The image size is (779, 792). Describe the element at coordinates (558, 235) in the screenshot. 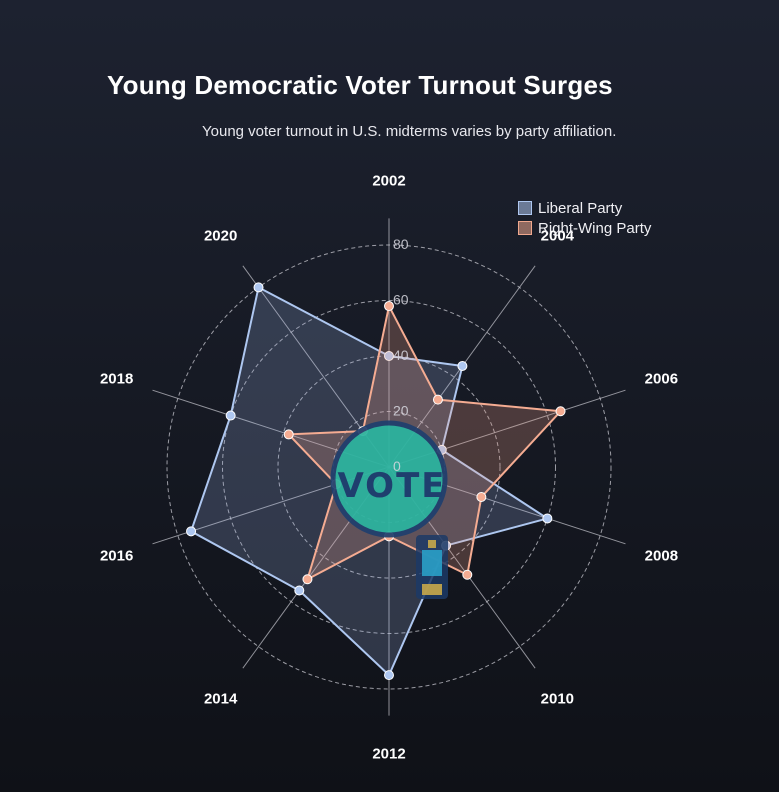

I see `category-label-2004: 2004` at that location.